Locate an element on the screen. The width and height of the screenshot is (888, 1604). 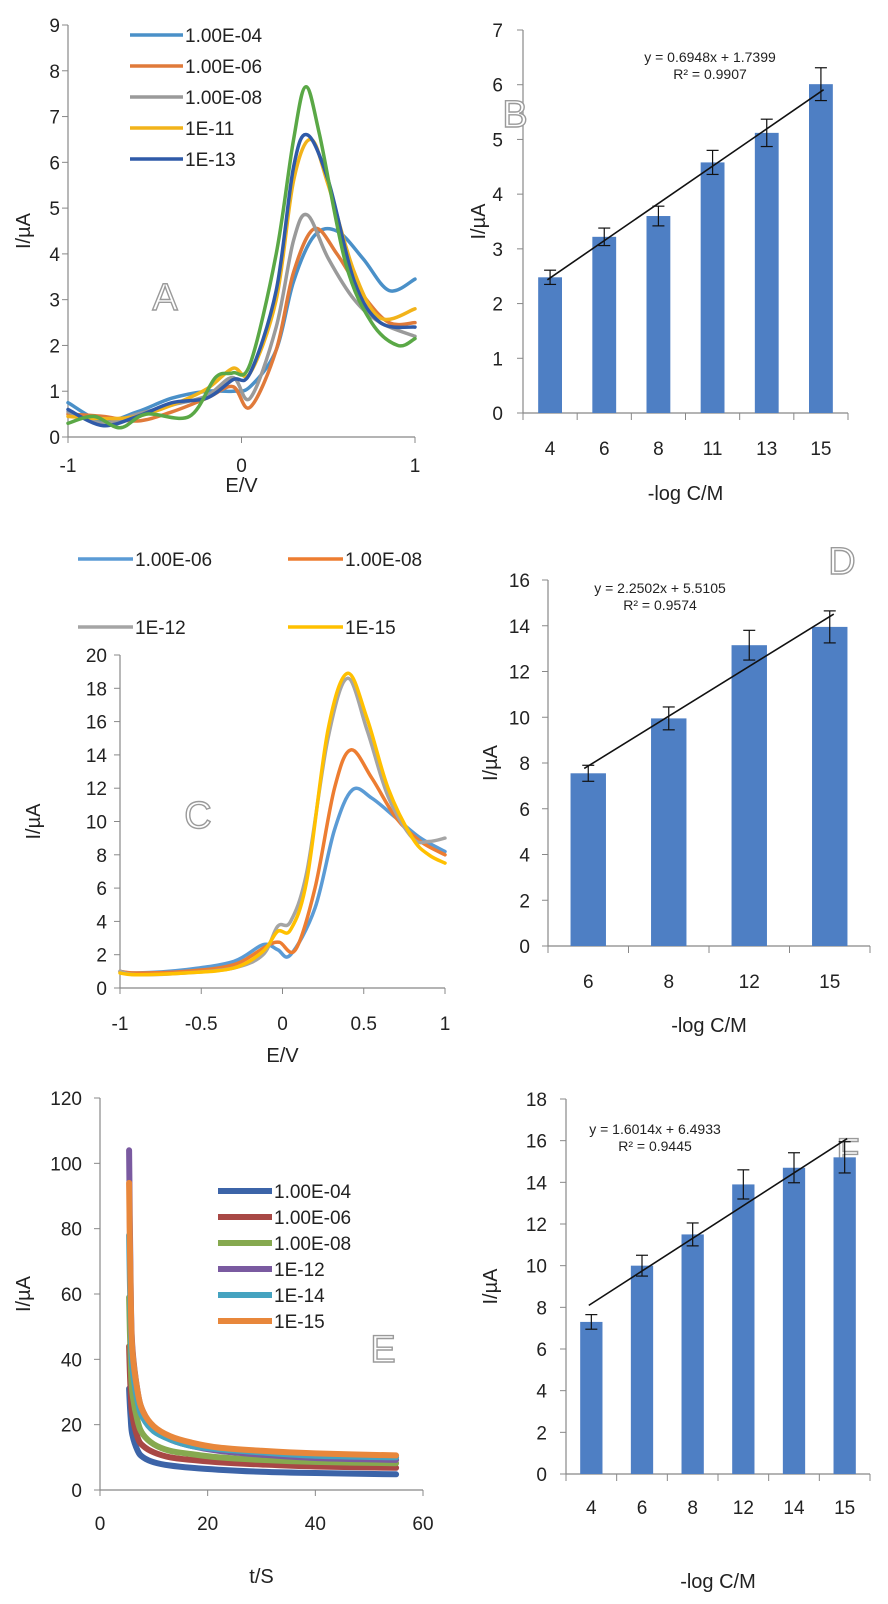
x-axis-label: E/V is located at coordinates (282, 1056).